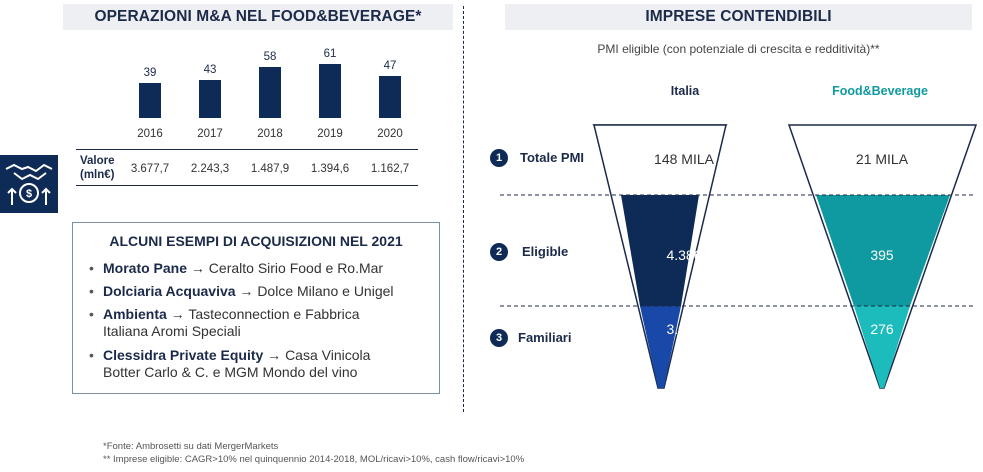  Describe the element at coordinates (390, 169) in the screenshot. I see `valore-cell: 1.162,7` at that location.